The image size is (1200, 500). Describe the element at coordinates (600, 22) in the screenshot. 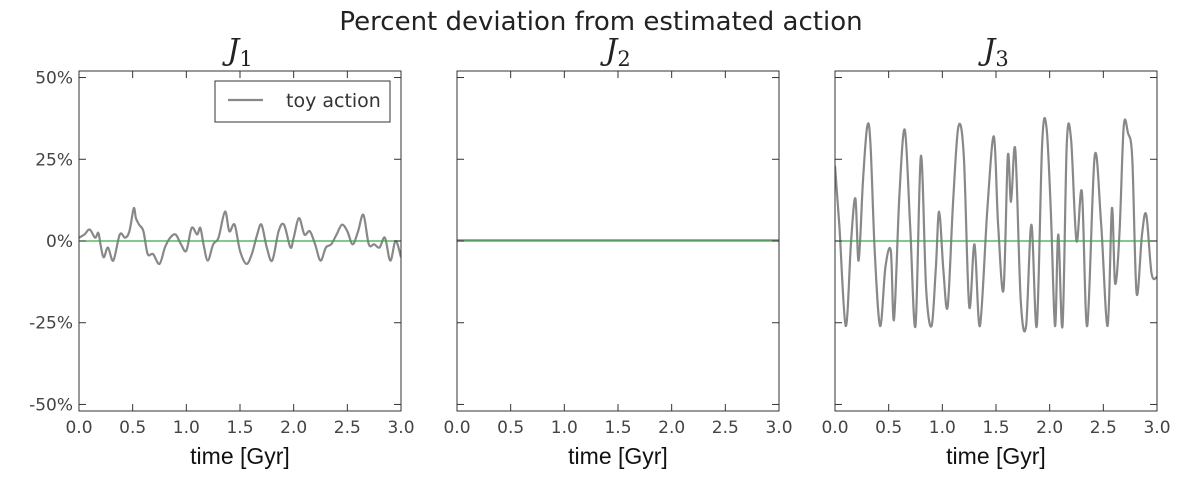

I see `figure-title: Percent deviation from estimated action` at that location.